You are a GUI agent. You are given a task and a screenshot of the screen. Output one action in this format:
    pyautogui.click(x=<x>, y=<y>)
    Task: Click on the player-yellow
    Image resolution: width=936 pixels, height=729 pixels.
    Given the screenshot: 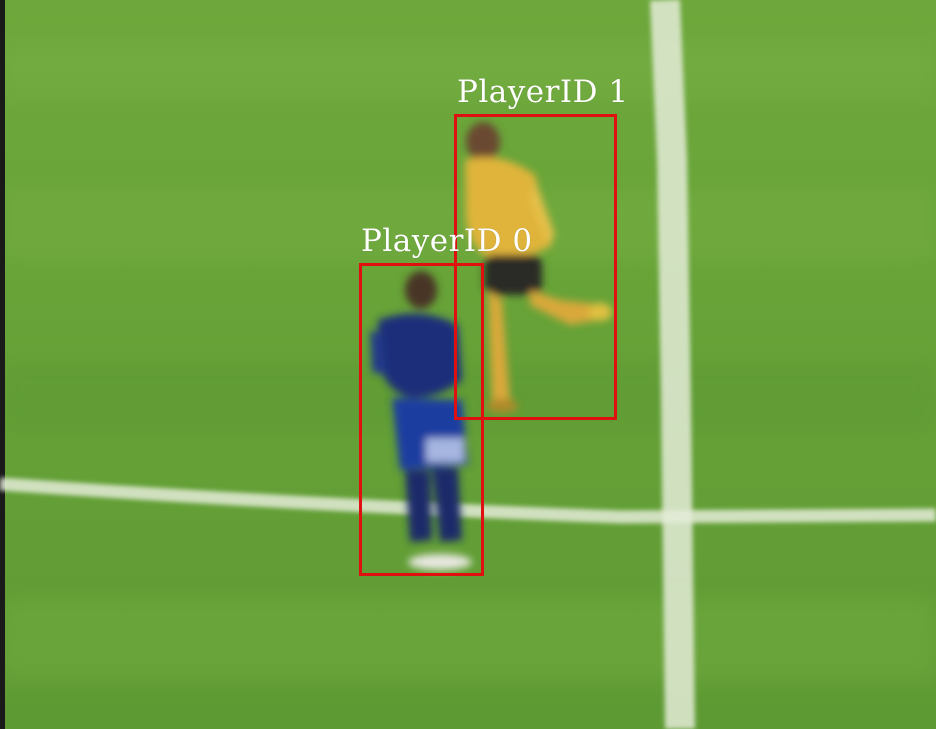 What is the action you would take?
    pyautogui.click(x=538, y=267)
    